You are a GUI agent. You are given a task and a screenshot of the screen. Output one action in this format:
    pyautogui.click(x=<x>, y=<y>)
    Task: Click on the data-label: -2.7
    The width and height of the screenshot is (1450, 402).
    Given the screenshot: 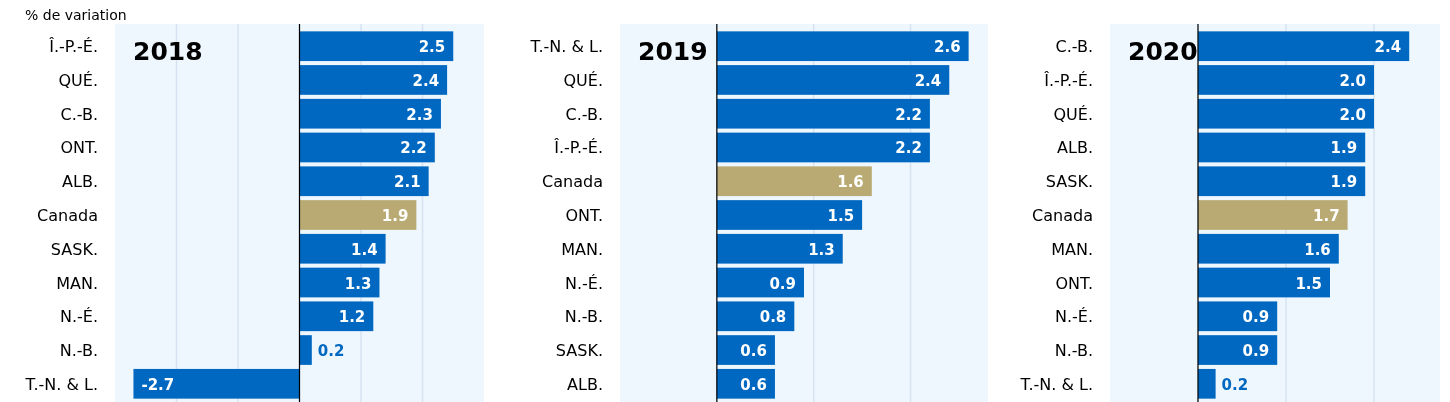 What is the action you would take?
    pyautogui.click(x=158, y=384)
    